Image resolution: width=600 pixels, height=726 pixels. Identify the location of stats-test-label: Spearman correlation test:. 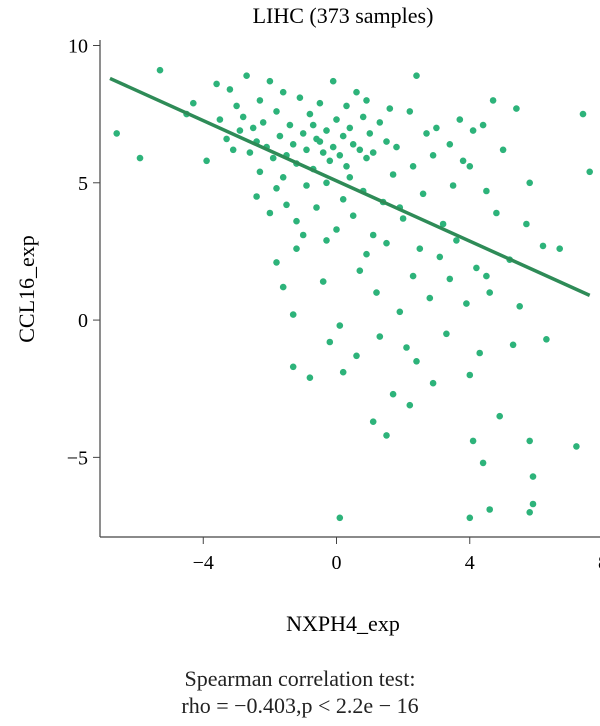
(300, 678).